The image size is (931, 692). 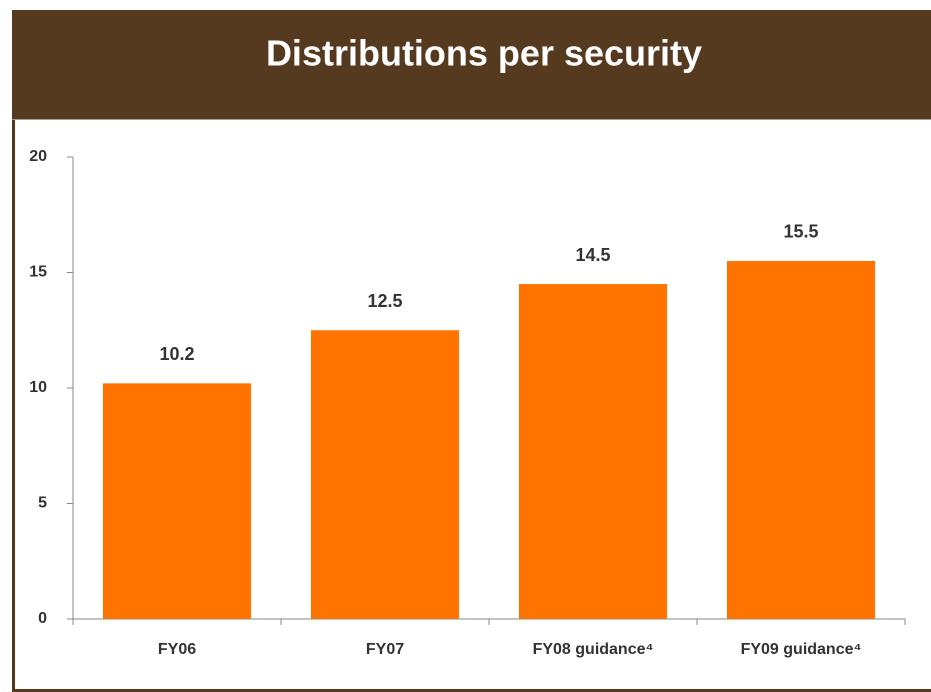 What do you see at coordinates (592, 255) in the screenshot?
I see `data-label: 14.5` at bounding box center [592, 255].